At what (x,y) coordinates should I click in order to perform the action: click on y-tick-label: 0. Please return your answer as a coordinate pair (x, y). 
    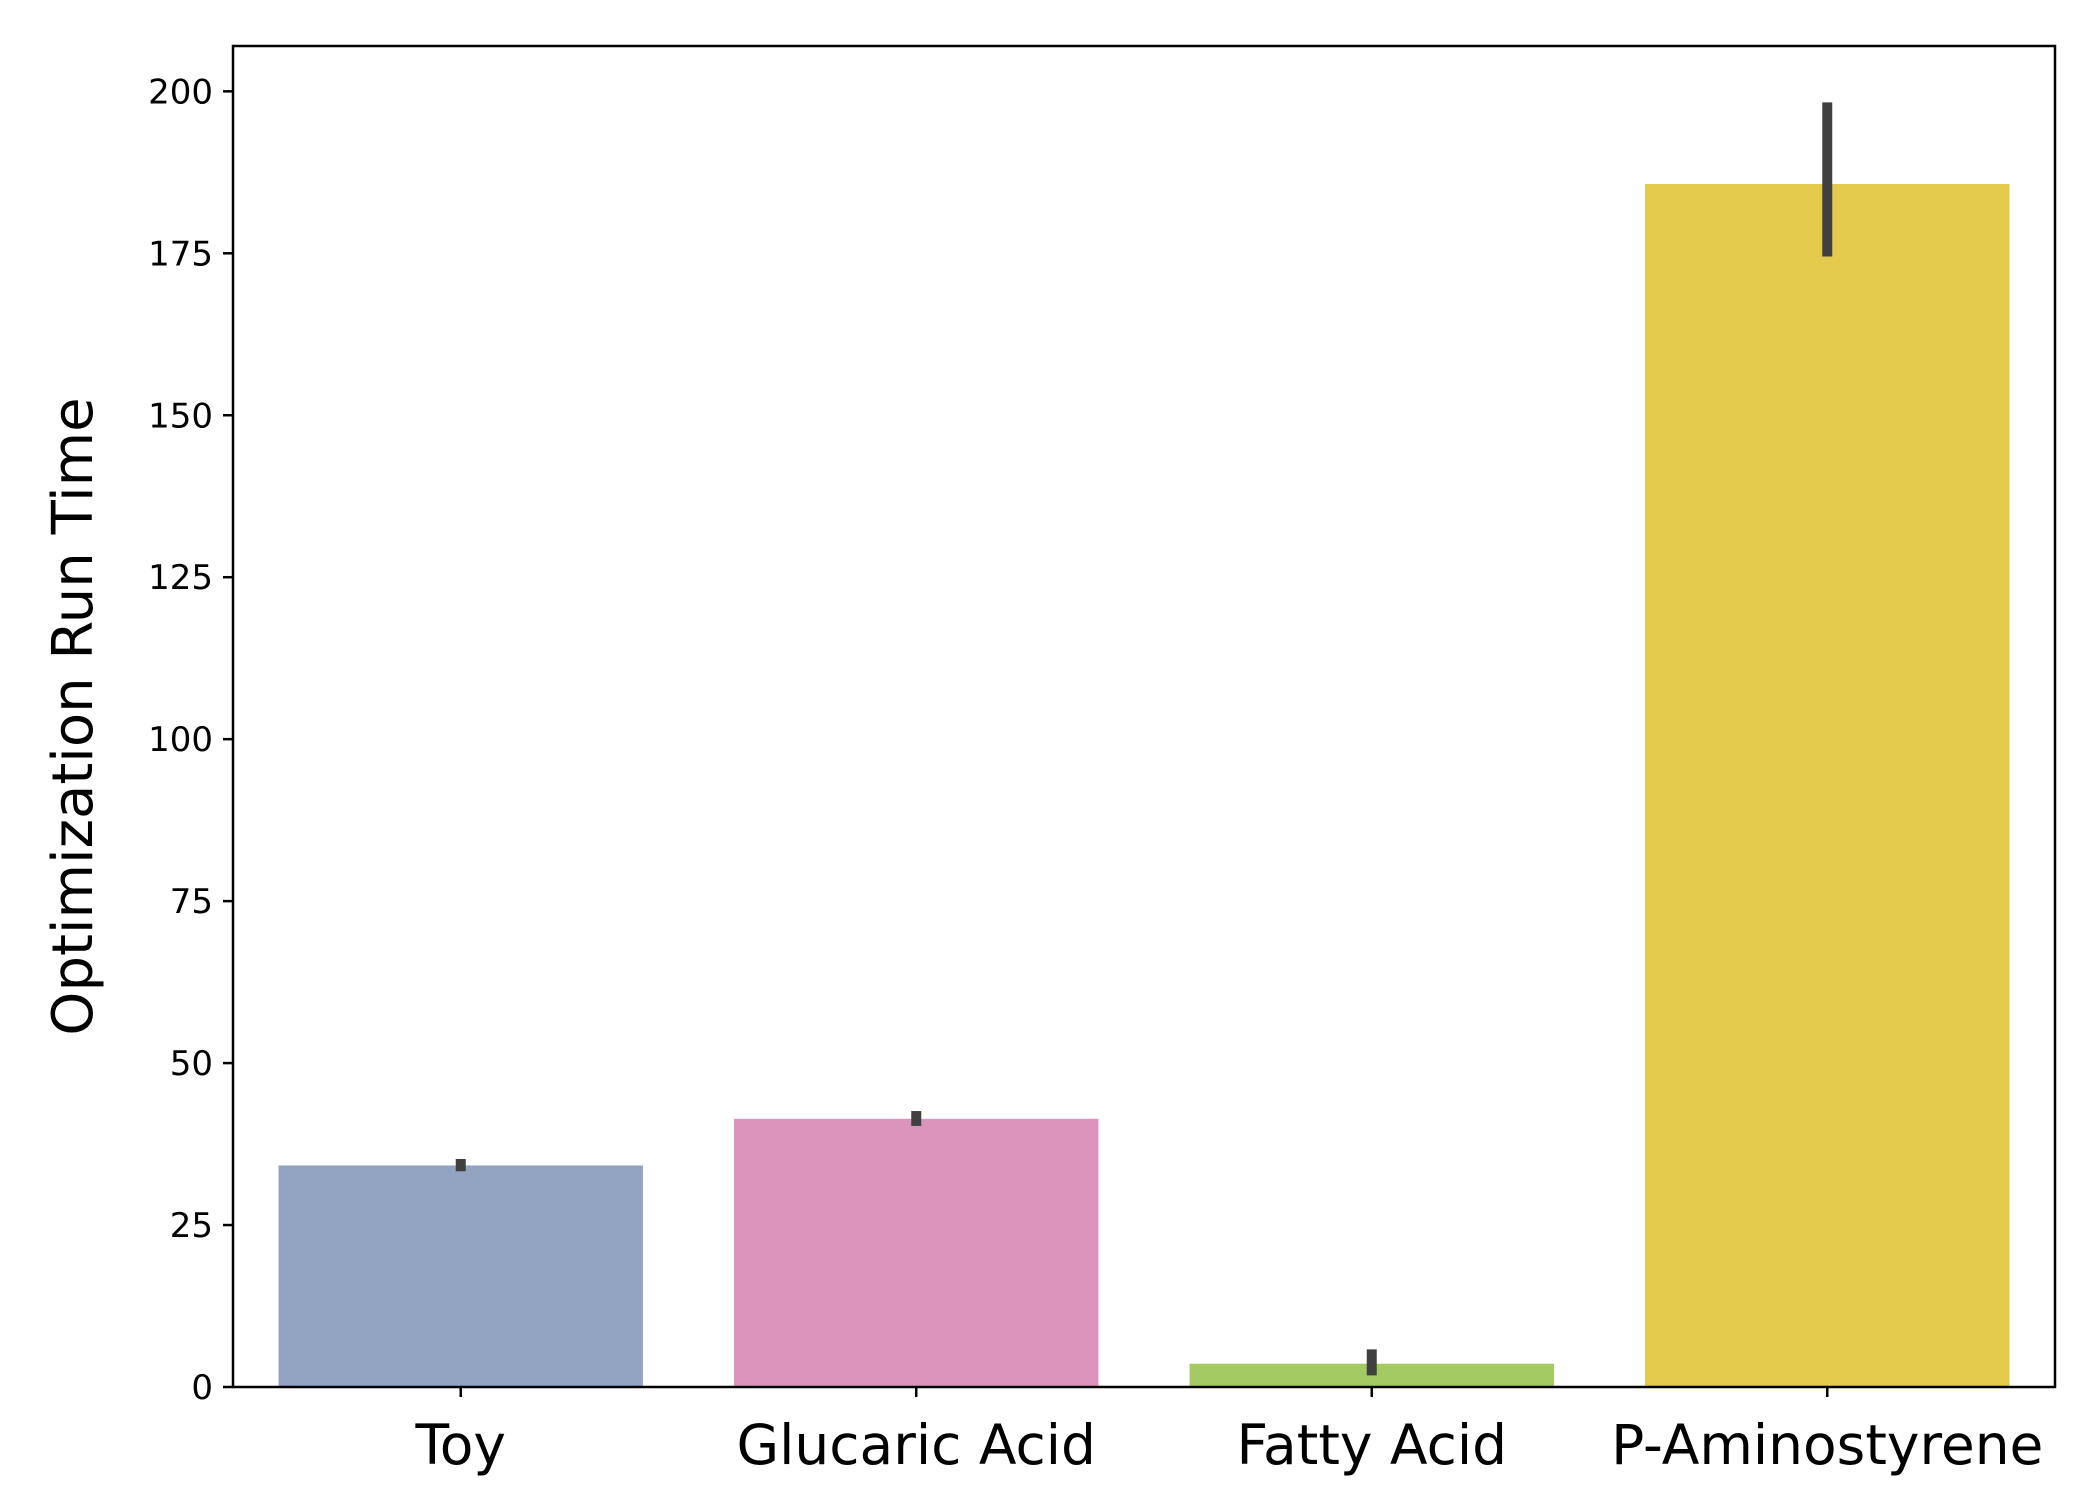
    Looking at the image, I should click on (202, 1388).